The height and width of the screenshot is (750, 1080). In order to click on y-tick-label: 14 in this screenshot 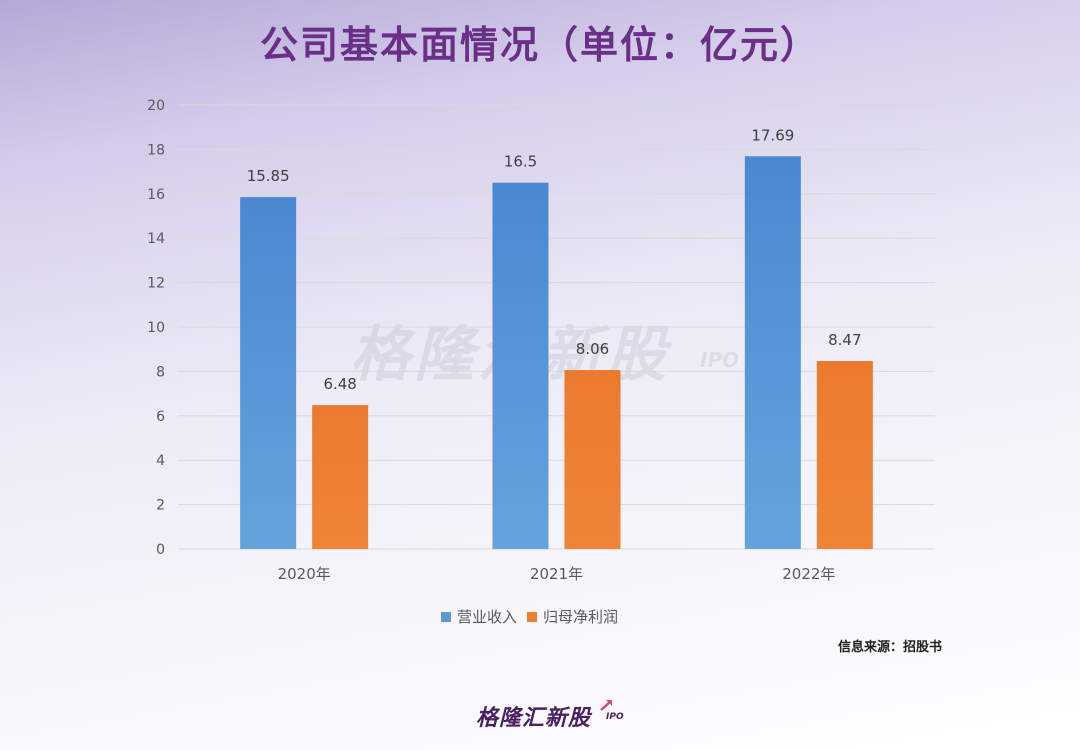, I will do `click(156, 239)`.